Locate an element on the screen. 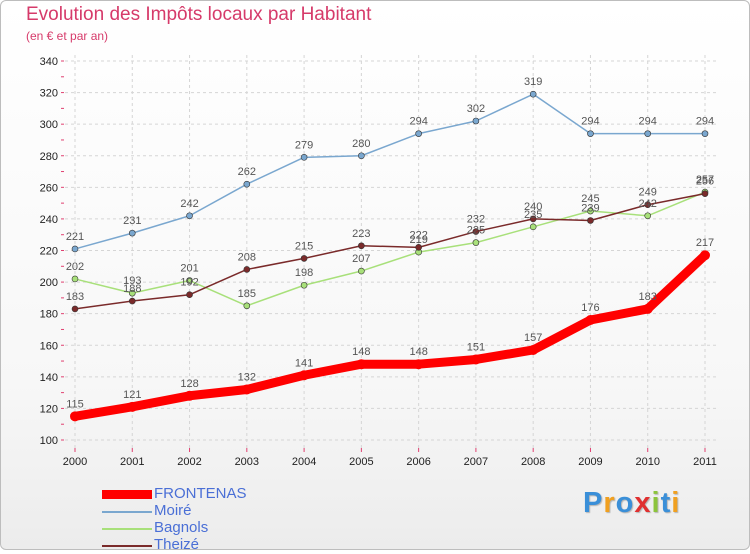 This screenshot has width=750, height=554. data-label: 193 is located at coordinates (132, 281).